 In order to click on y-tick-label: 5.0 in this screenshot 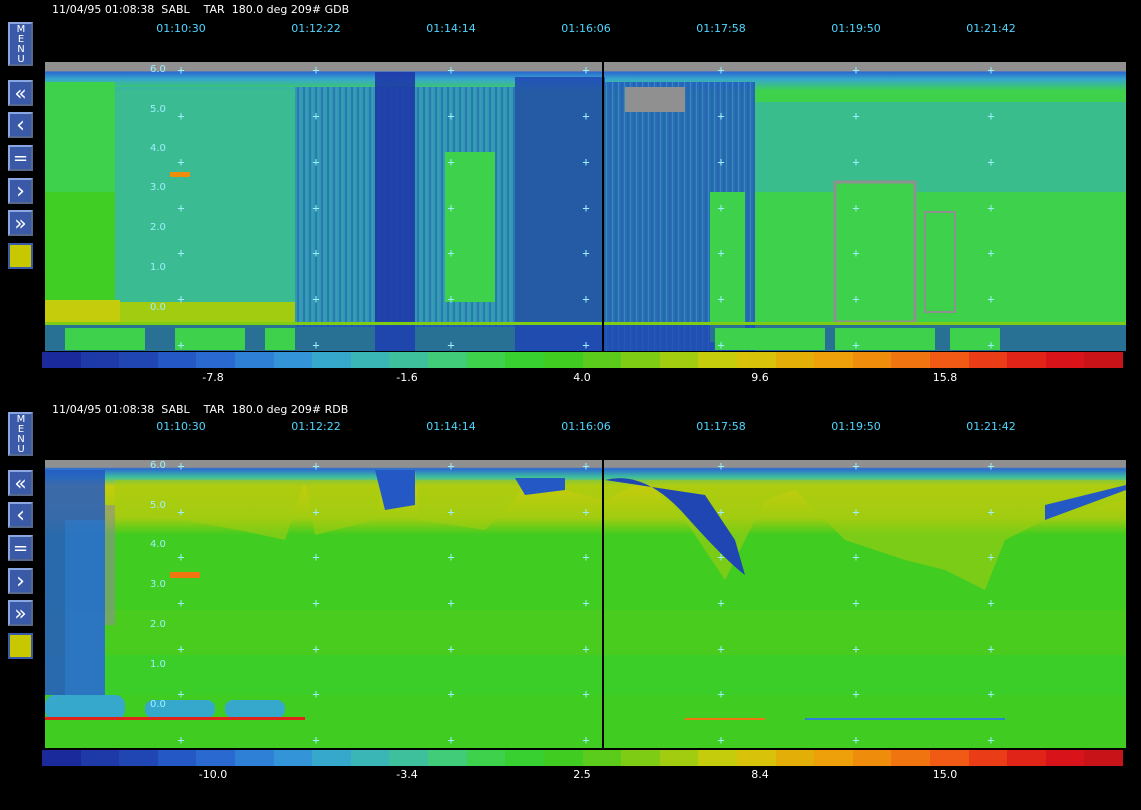, I will do `click(158, 505)`.